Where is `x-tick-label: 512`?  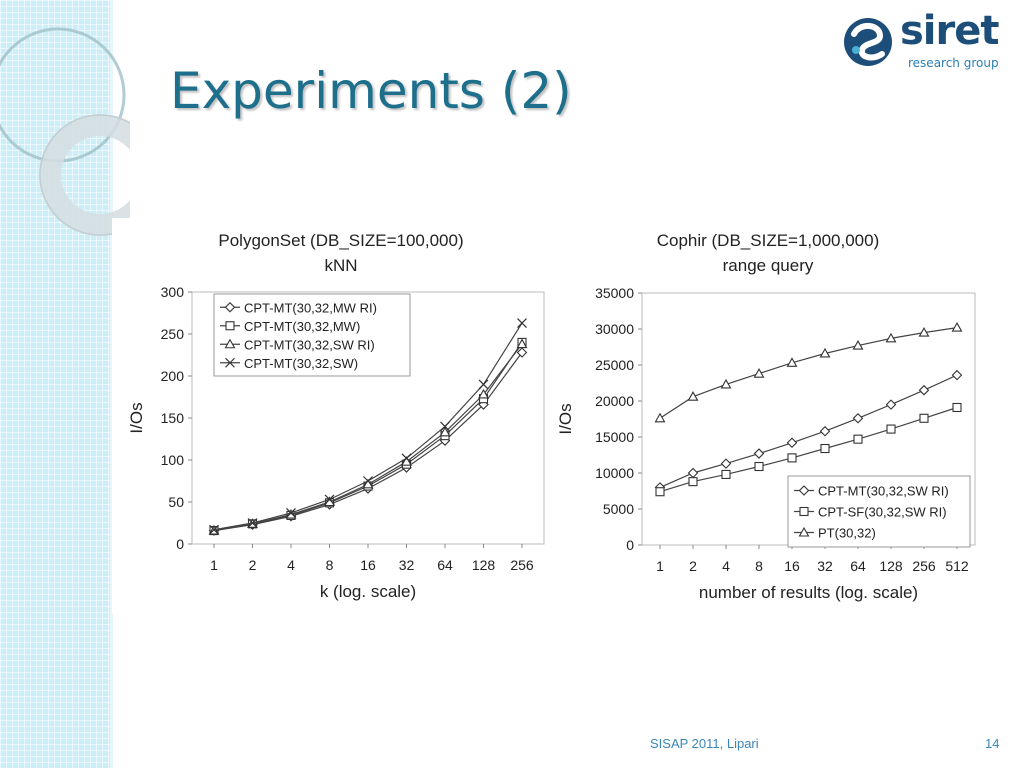 x-tick-label: 512 is located at coordinates (957, 566).